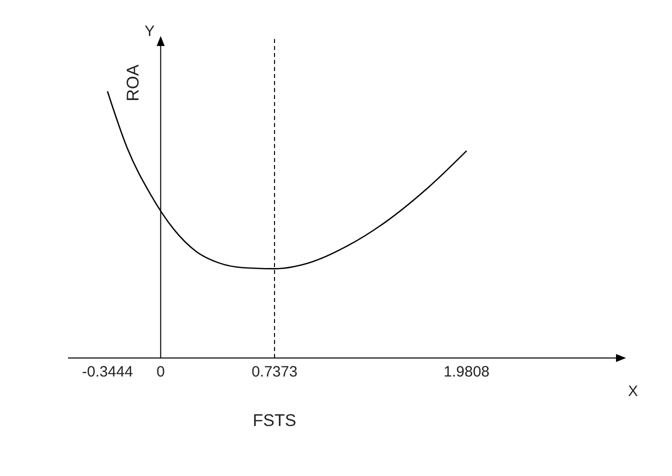  Describe the element at coordinates (160, 372) in the screenshot. I see `x-tick-label: 0` at that location.